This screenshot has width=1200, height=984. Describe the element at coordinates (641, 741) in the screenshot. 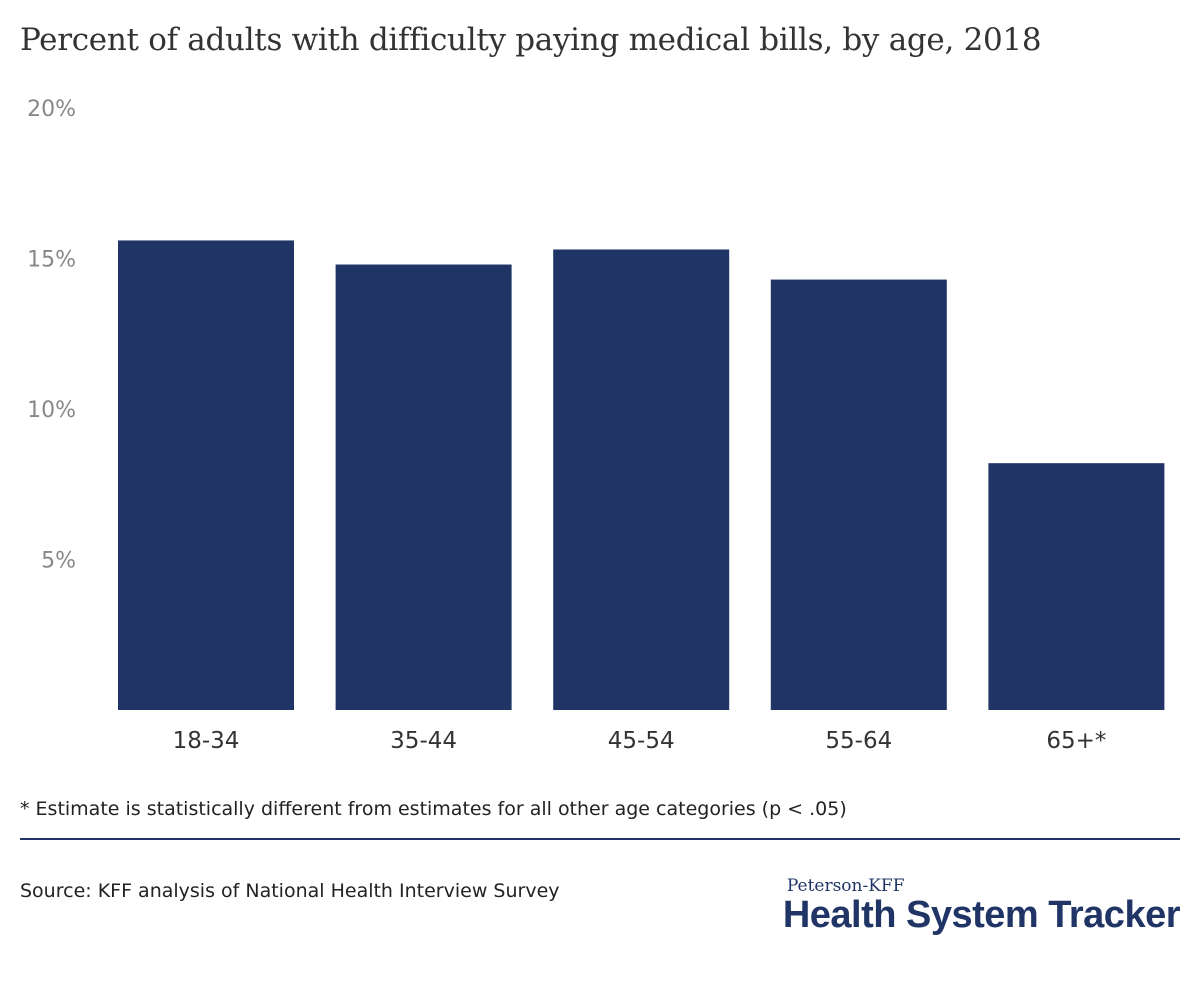

I see `x-category-label: 45-54` at that location.